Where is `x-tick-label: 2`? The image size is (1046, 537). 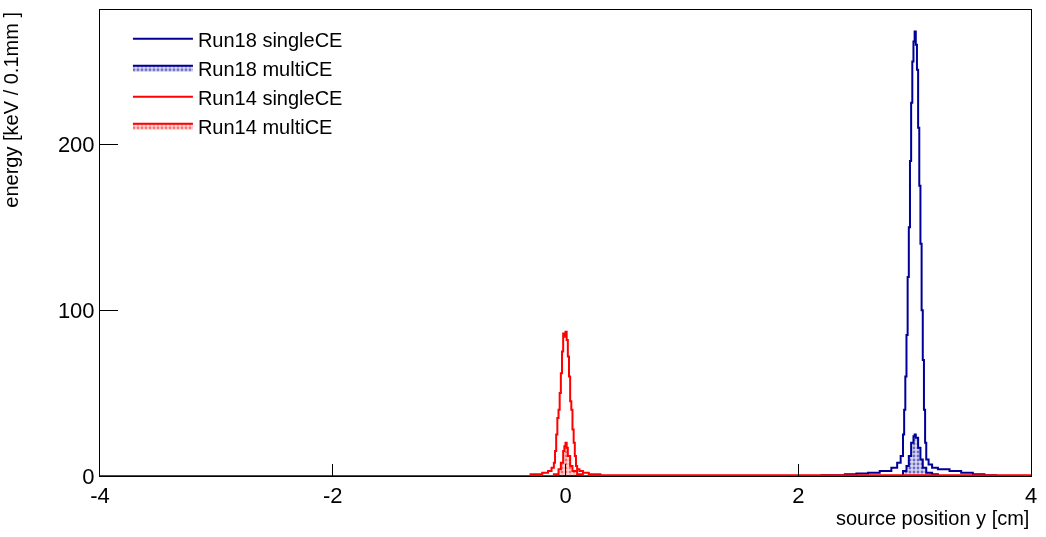
x-tick-label: 2 is located at coordinates (798, 496).